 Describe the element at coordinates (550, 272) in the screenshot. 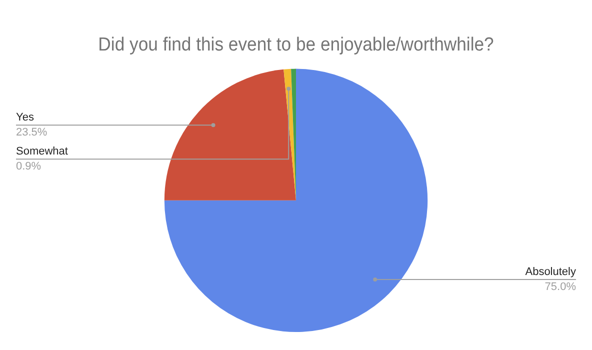

I see `slice-label: Absolutely` at that location.